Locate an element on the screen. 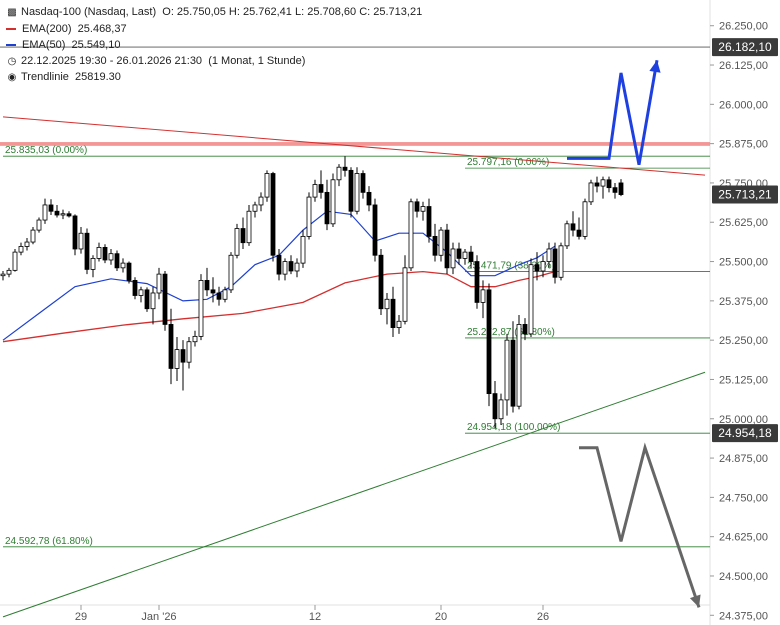 The image size is (780, 625). x-tick-label-4: 26 is located at coordinates (543, 617).